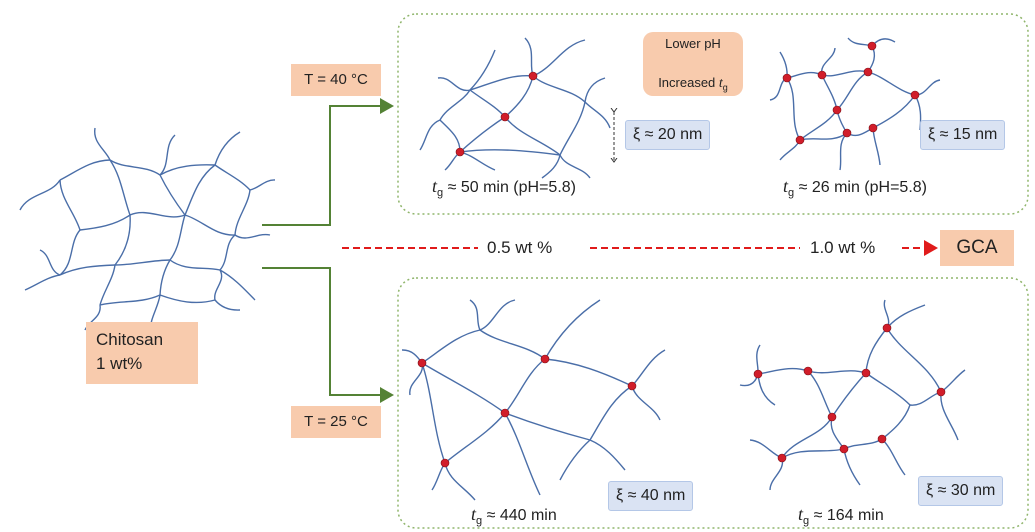 The height and width of the screenshot is (532, 1035). I want to click on mesh-size-bottom-left: ξ ≈ 40 nm, so click(651, 496).